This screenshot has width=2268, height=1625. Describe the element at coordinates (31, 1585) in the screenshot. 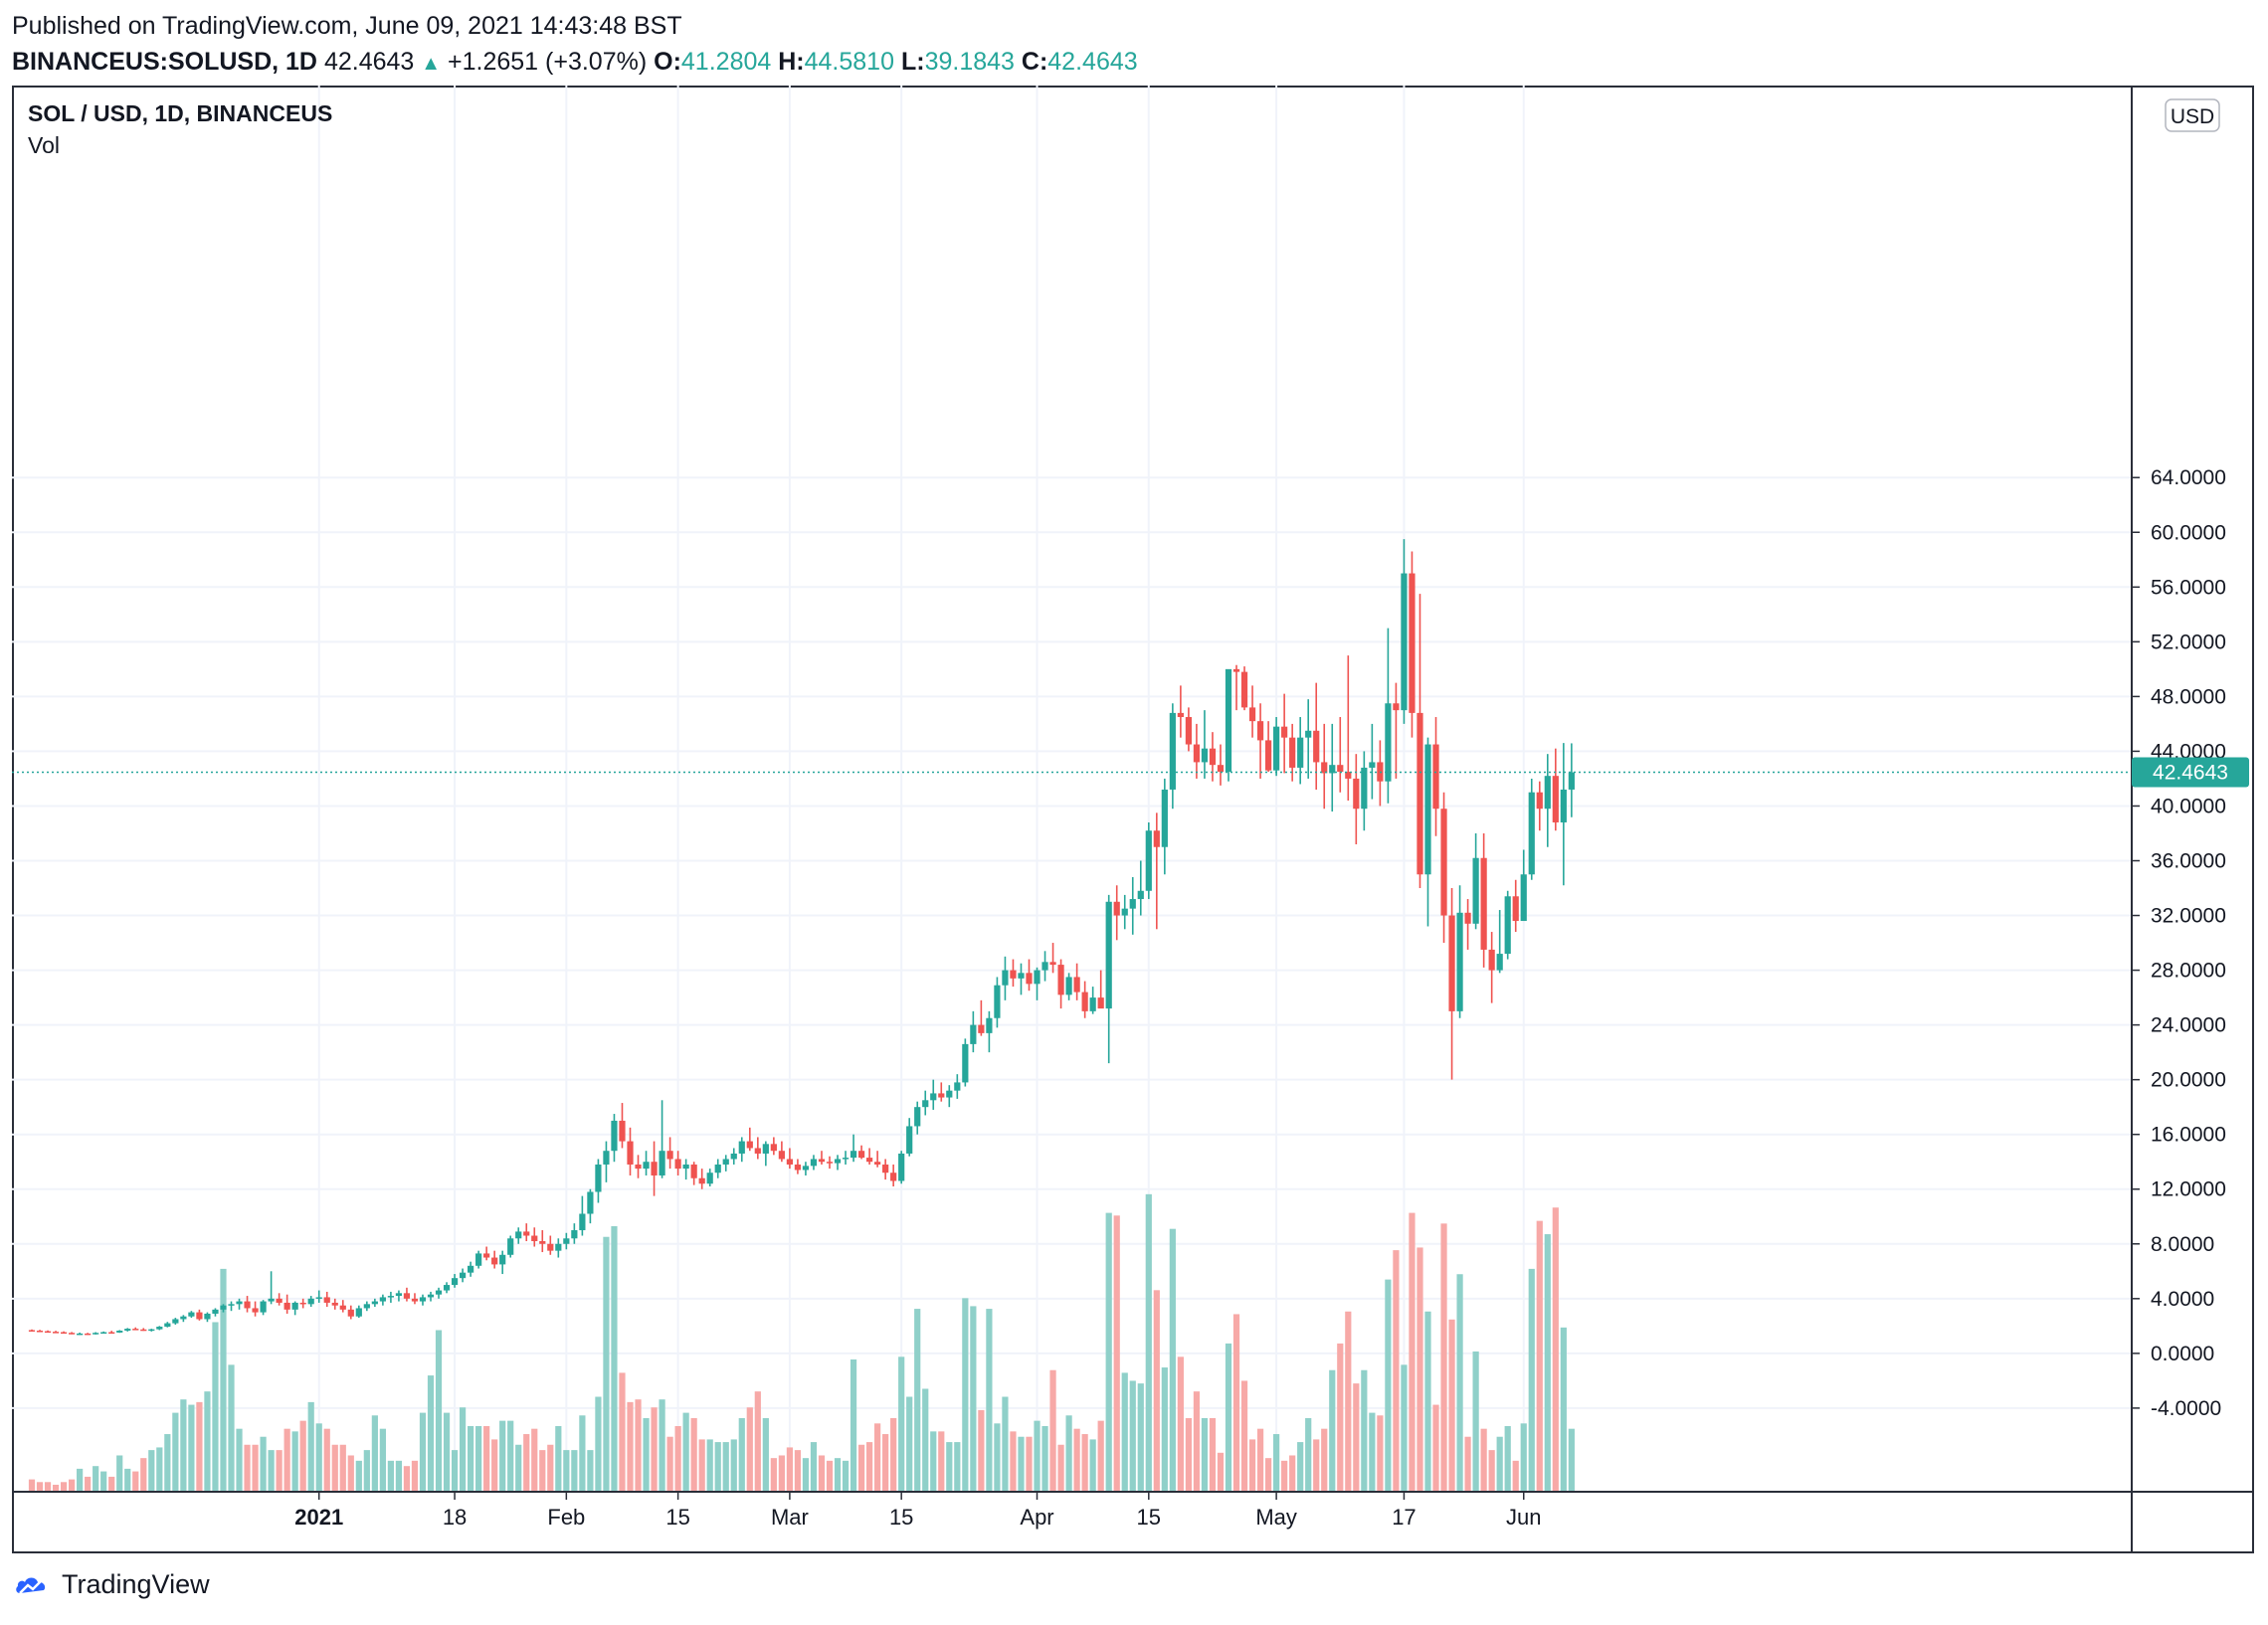

I see `tradingview-logo-icon` at that location.